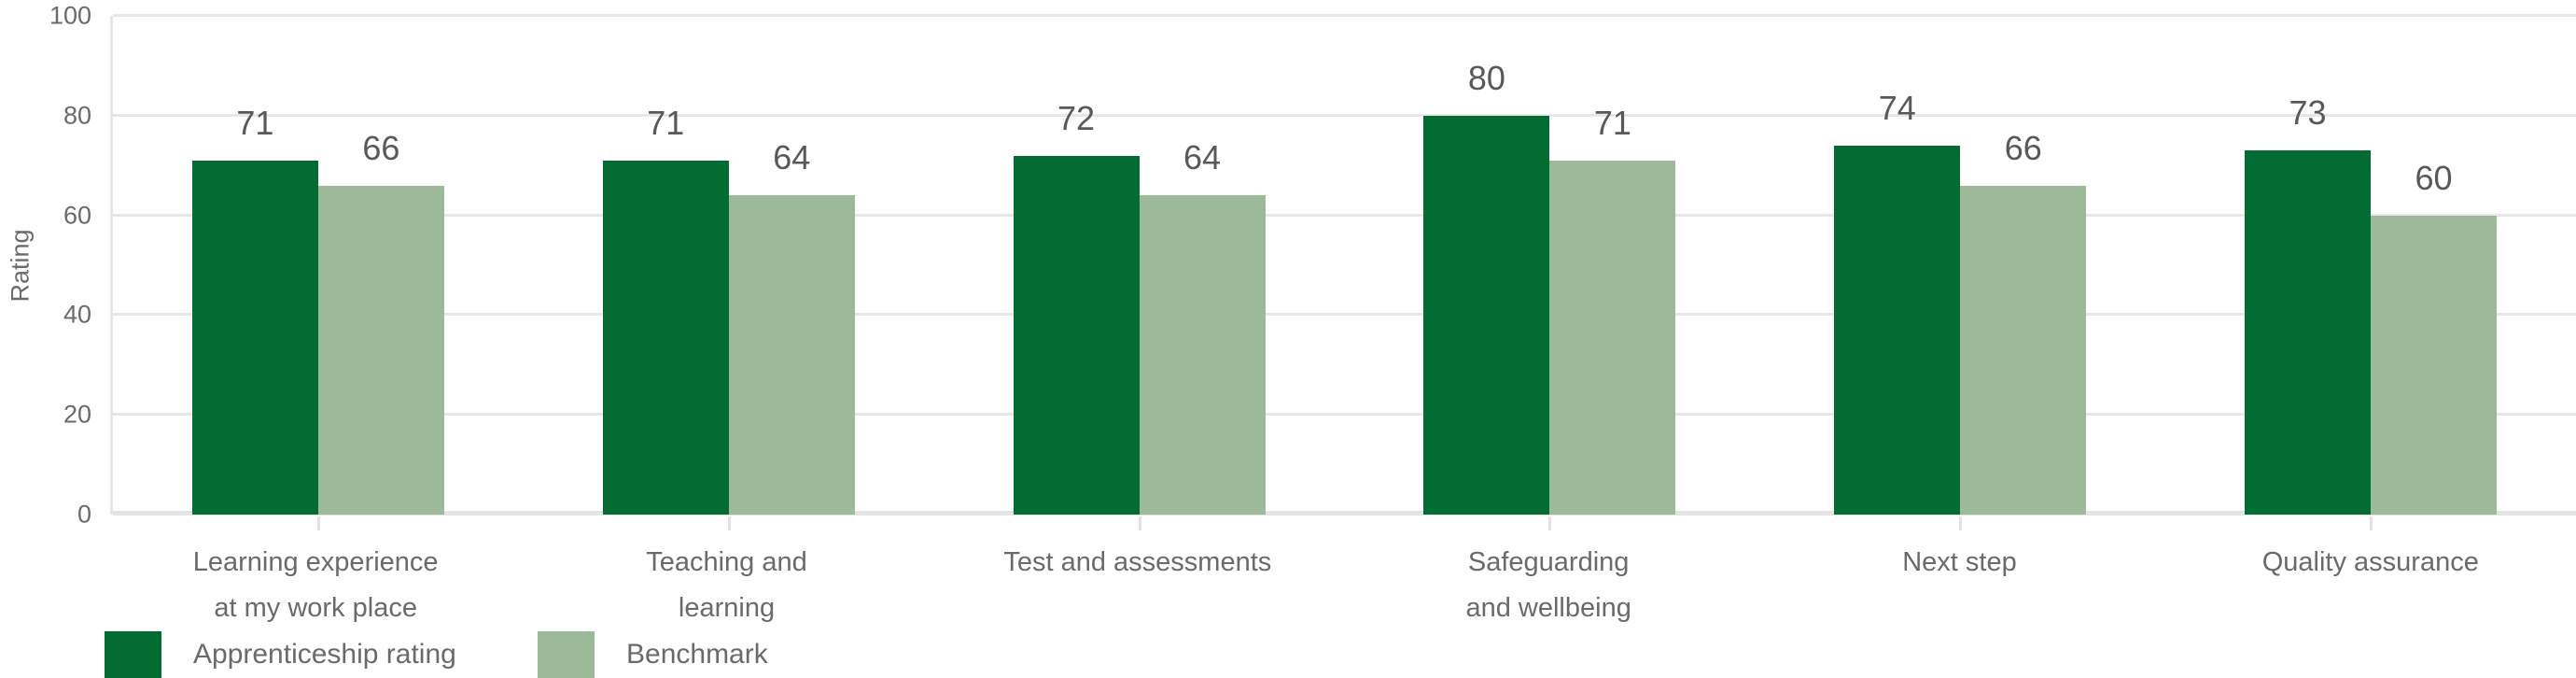 The height and width of the screenshot is (678, 2576). I want to click on bar-column: 74, so click(1897, 265).